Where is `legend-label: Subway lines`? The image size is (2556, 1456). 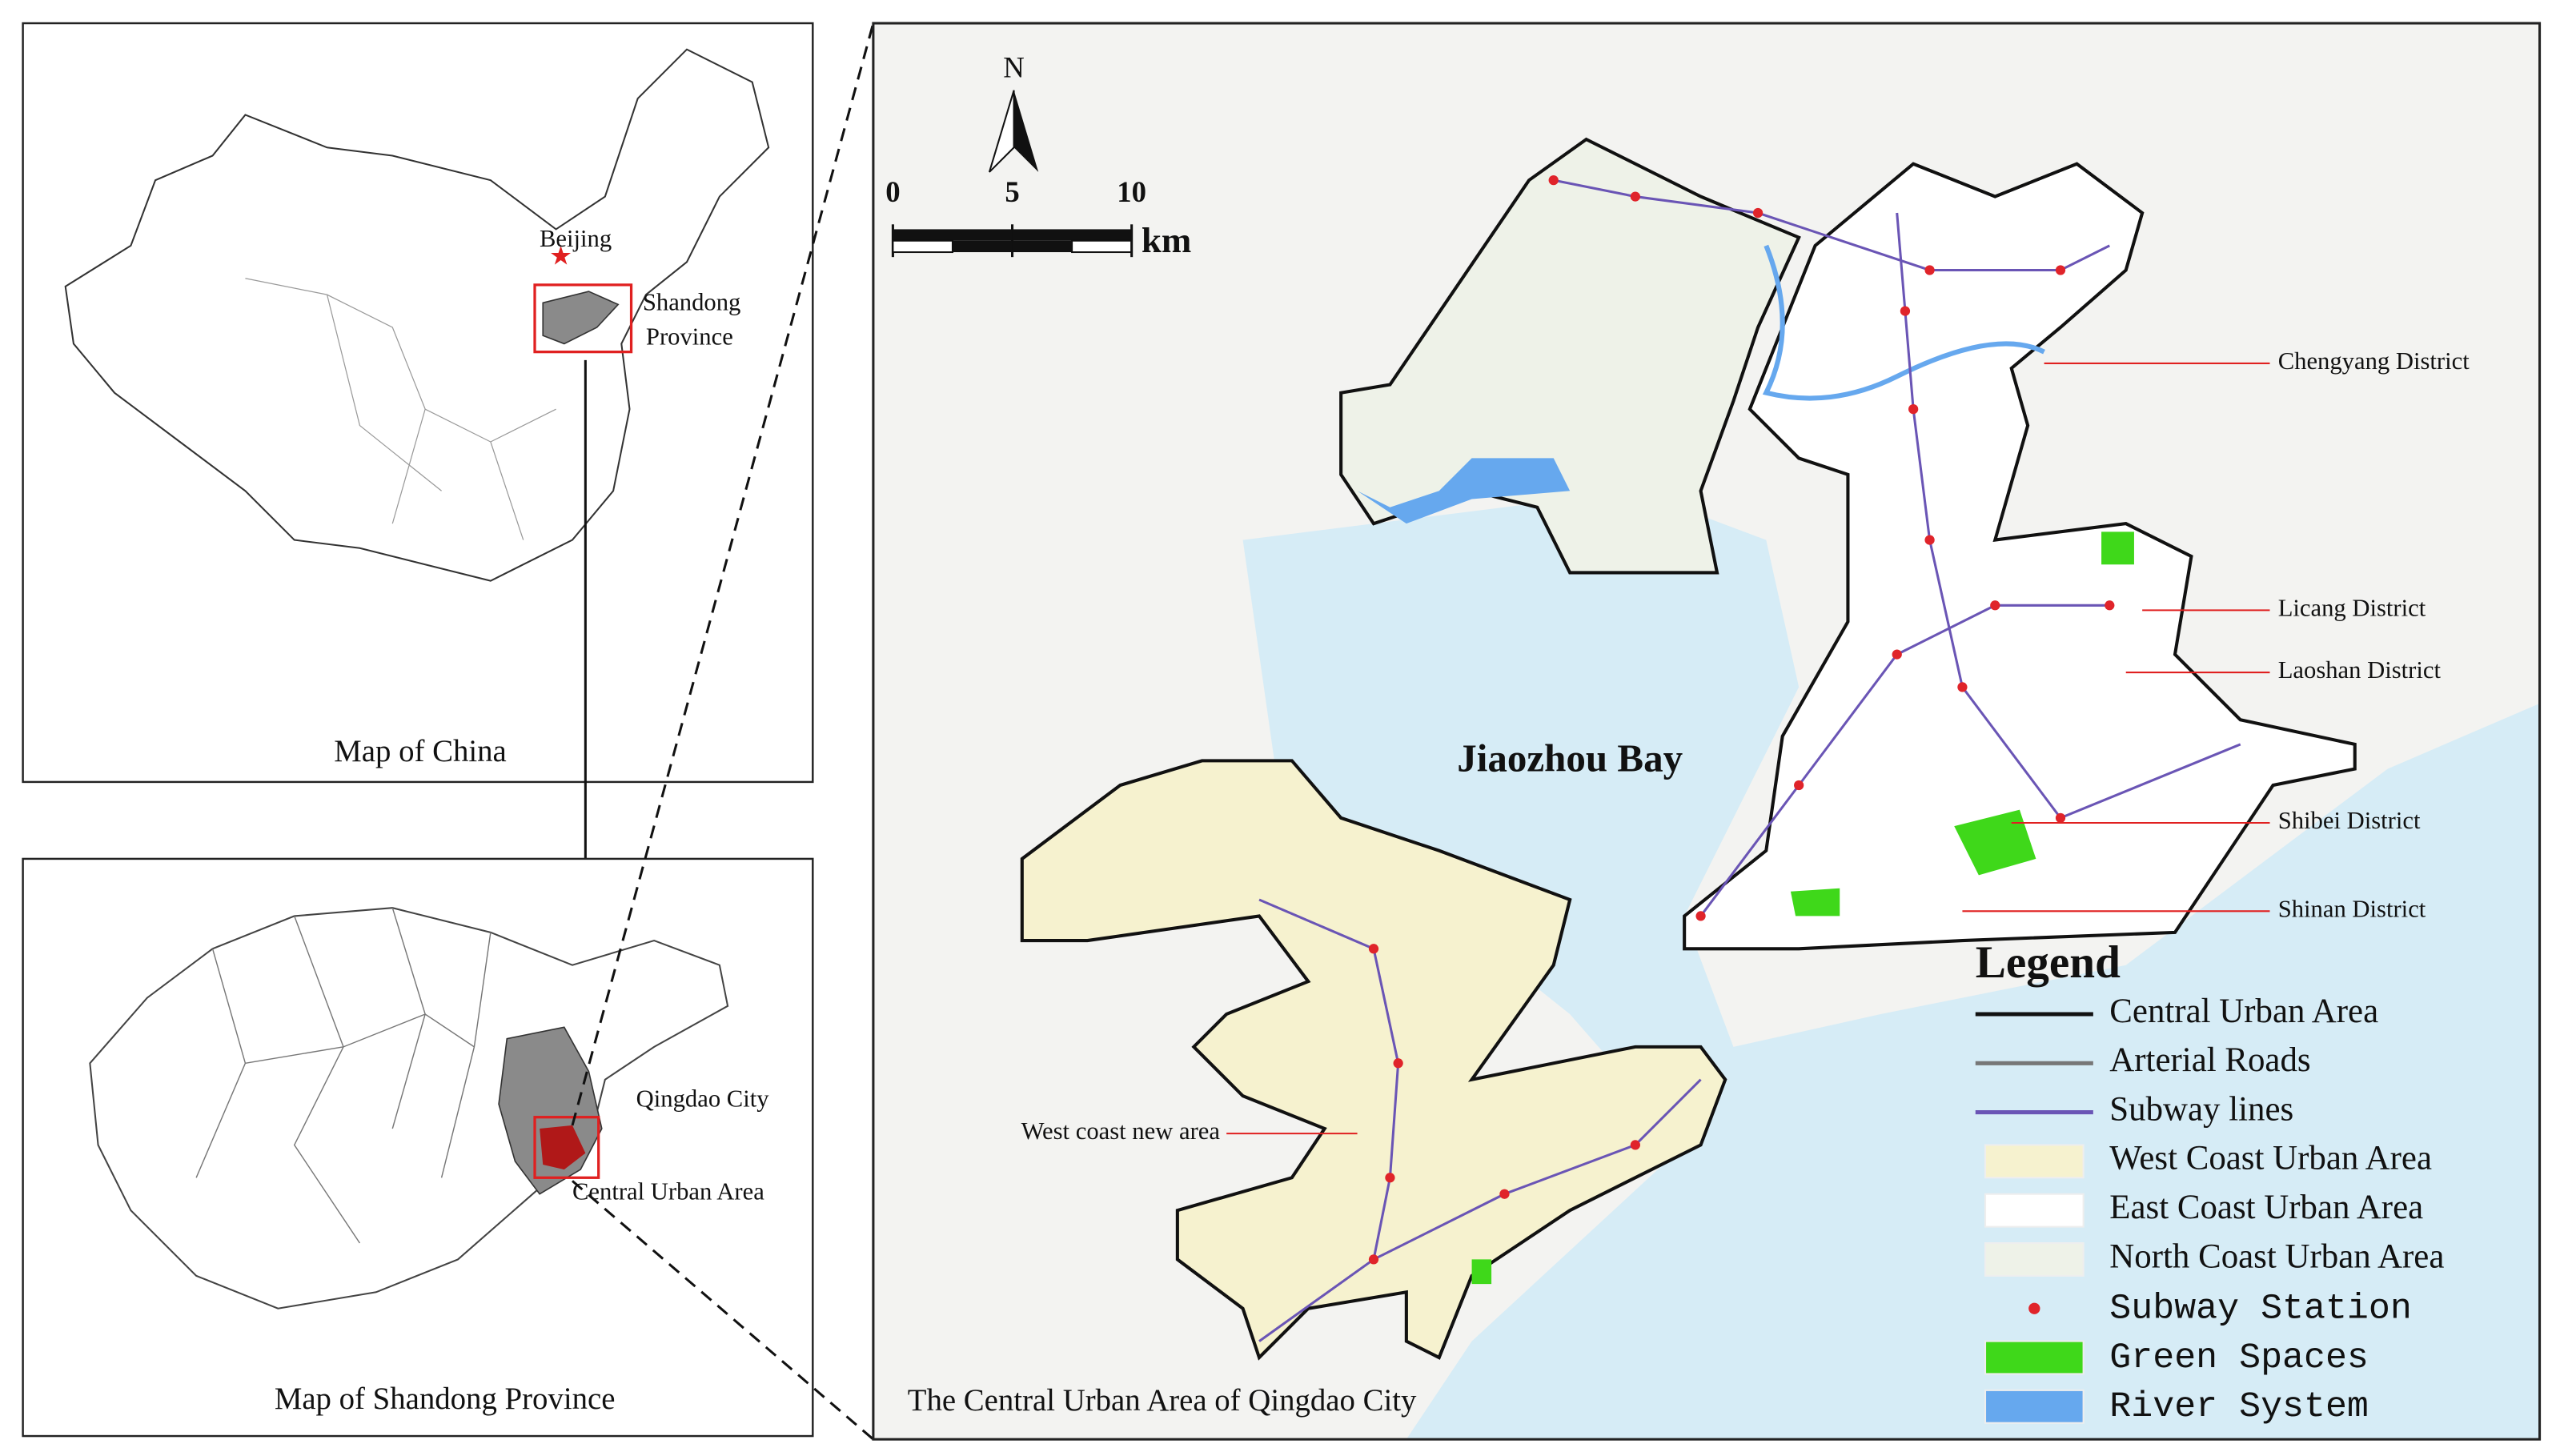 legend-label: Subway lines is located at coordinates (2201, 1109).